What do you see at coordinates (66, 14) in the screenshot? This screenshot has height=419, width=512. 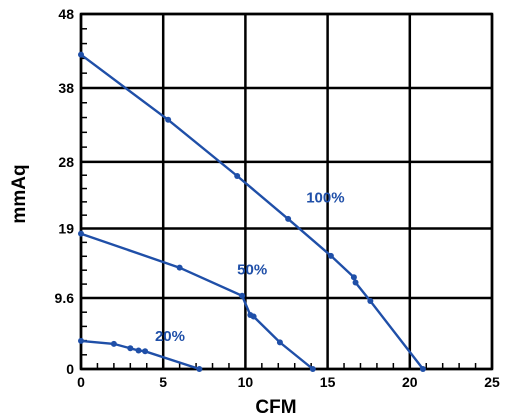 I see `y-tick-label-5: 48` at bounding box center [66, 14].